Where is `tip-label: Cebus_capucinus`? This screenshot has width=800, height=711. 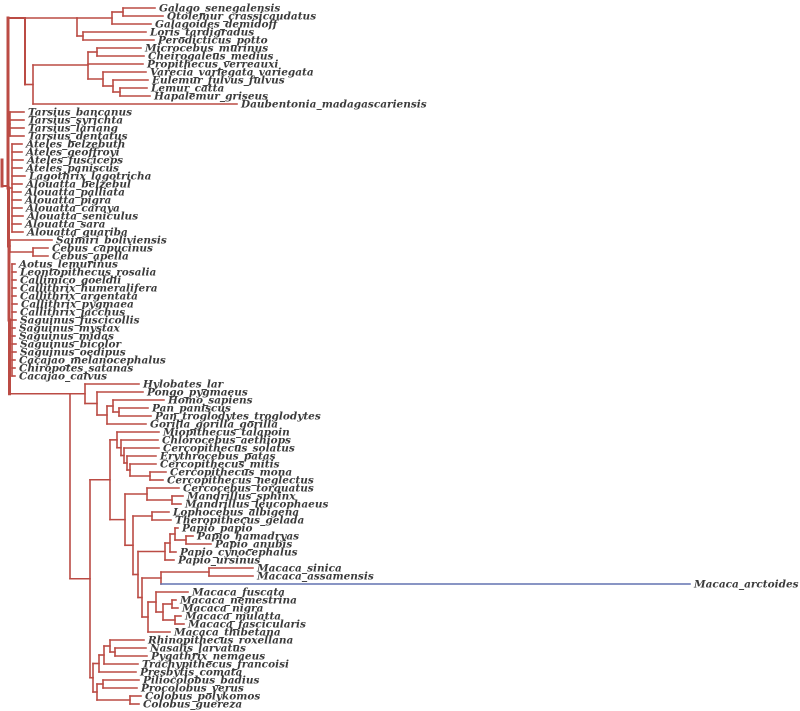
tip-label: Cebus_capucinus is located at coordinates (102, 249).